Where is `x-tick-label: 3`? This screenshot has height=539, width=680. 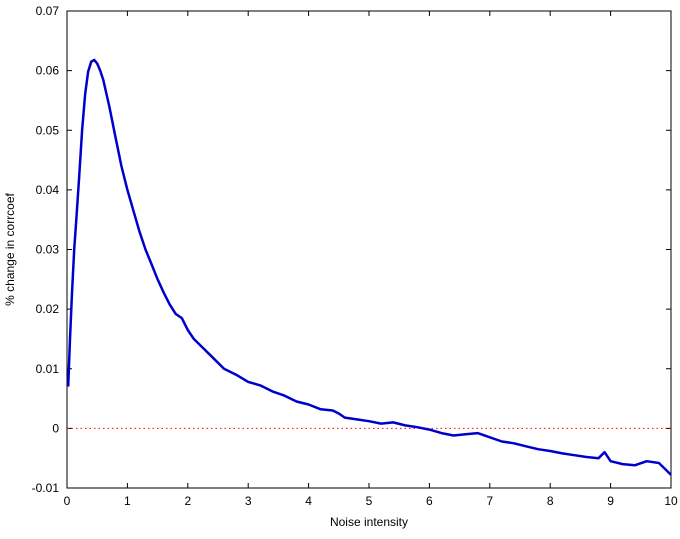 x-tick-label: 3 is located at coordinates (248, 501).